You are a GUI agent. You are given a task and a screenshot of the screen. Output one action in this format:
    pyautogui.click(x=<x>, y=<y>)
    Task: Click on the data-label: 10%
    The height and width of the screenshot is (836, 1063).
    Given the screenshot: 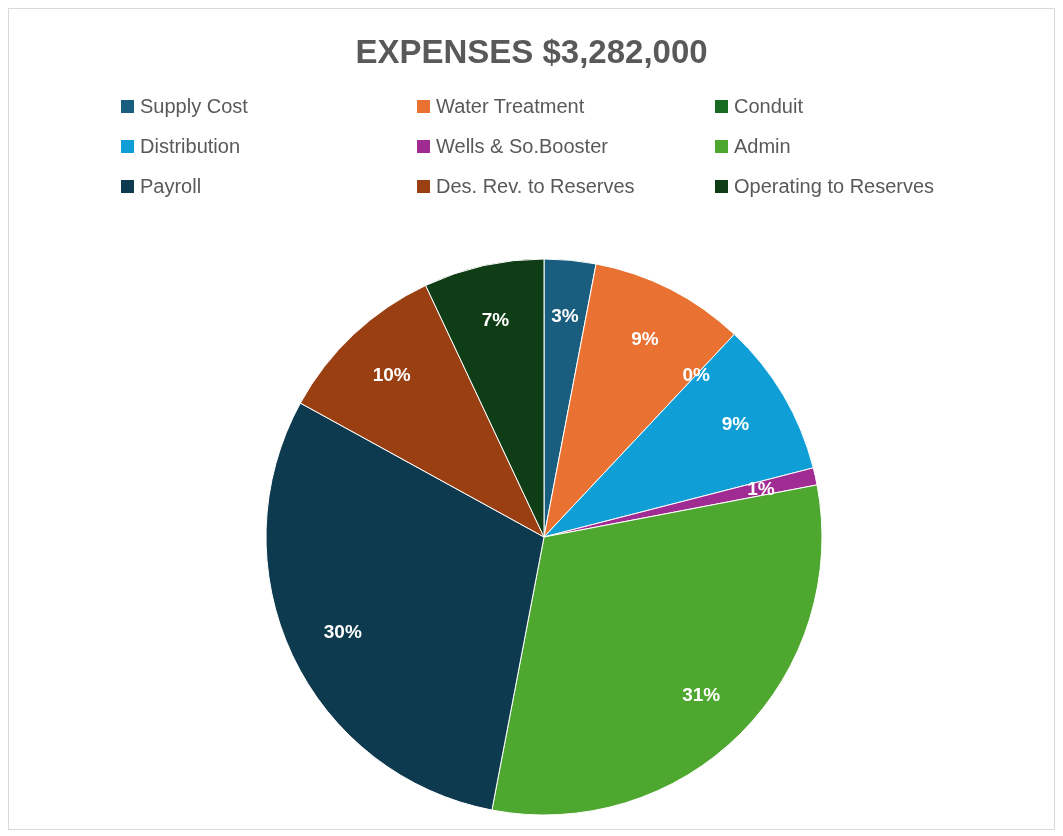 What is the action you would take?
    pyautogui.click(x=391, y=375)
    